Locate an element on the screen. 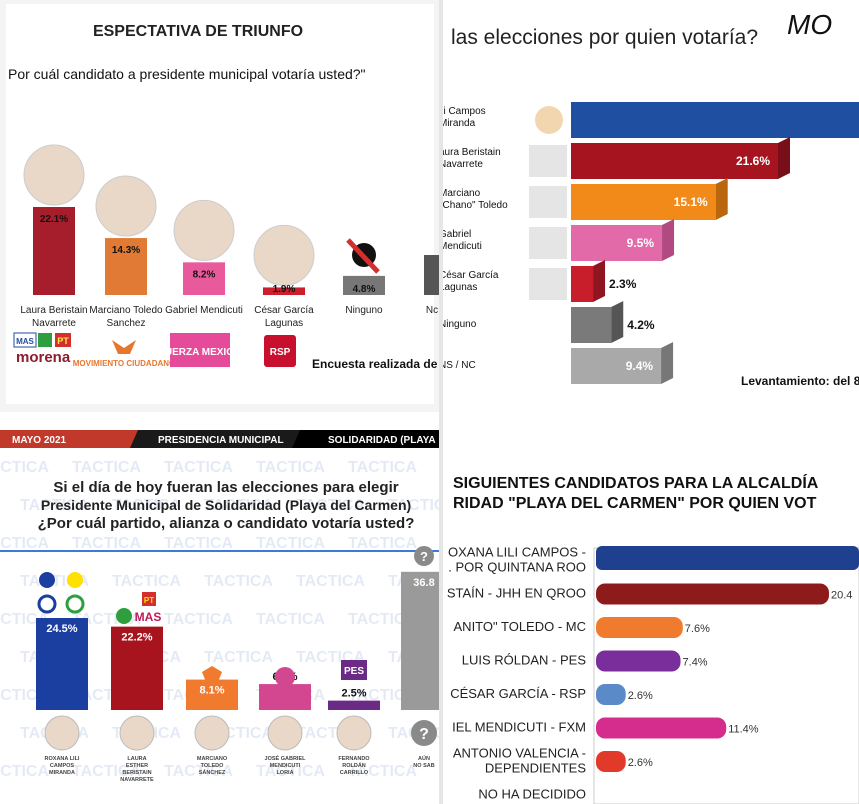  category-label: Lagunas is located at coordinates (460, 287).